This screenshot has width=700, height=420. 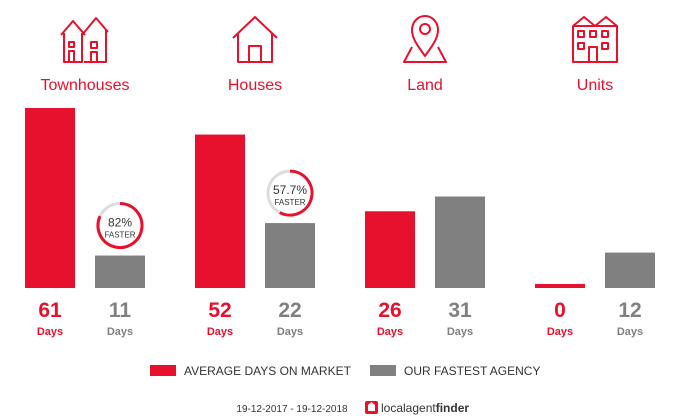 I want to click on unit-label-land-average: Days, so click(x=390, y=332).